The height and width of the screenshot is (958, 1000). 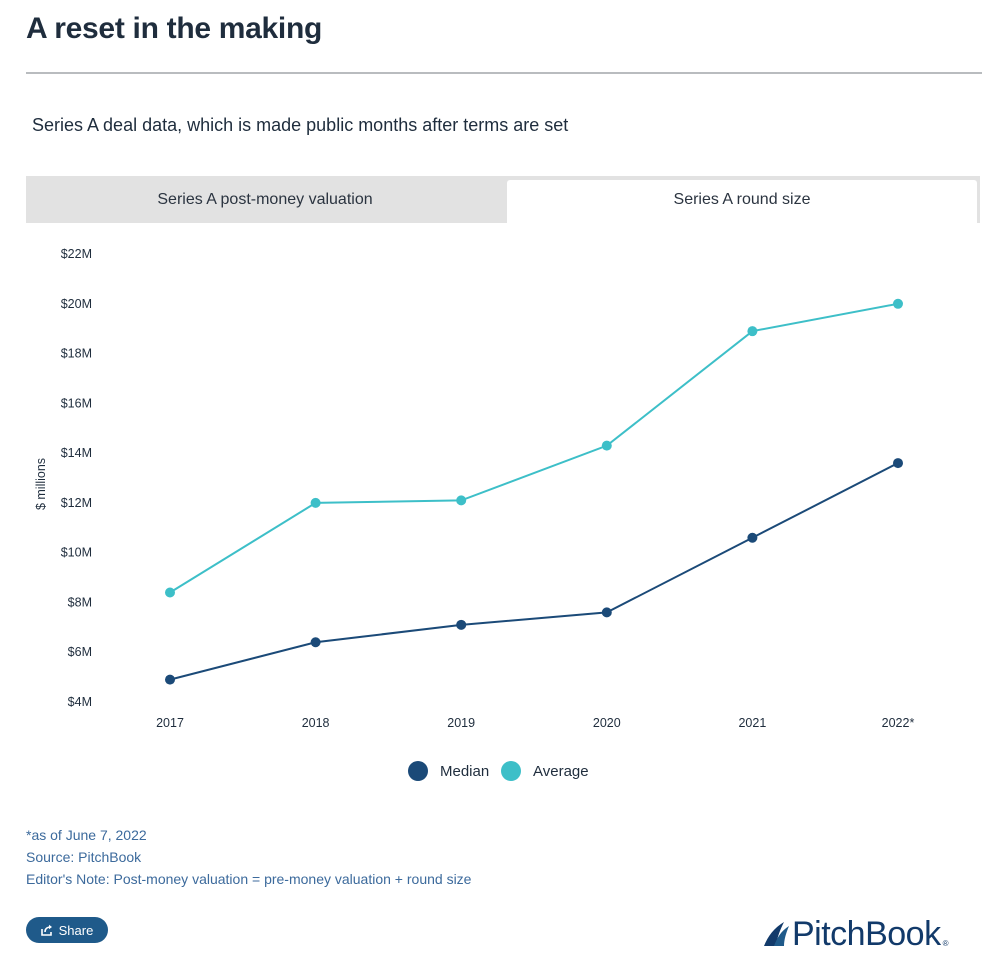 What do you see at coordinates (76, 254) in the screenshot?
I see `y-tick-label: $22M` at bounding box center [76, 254].